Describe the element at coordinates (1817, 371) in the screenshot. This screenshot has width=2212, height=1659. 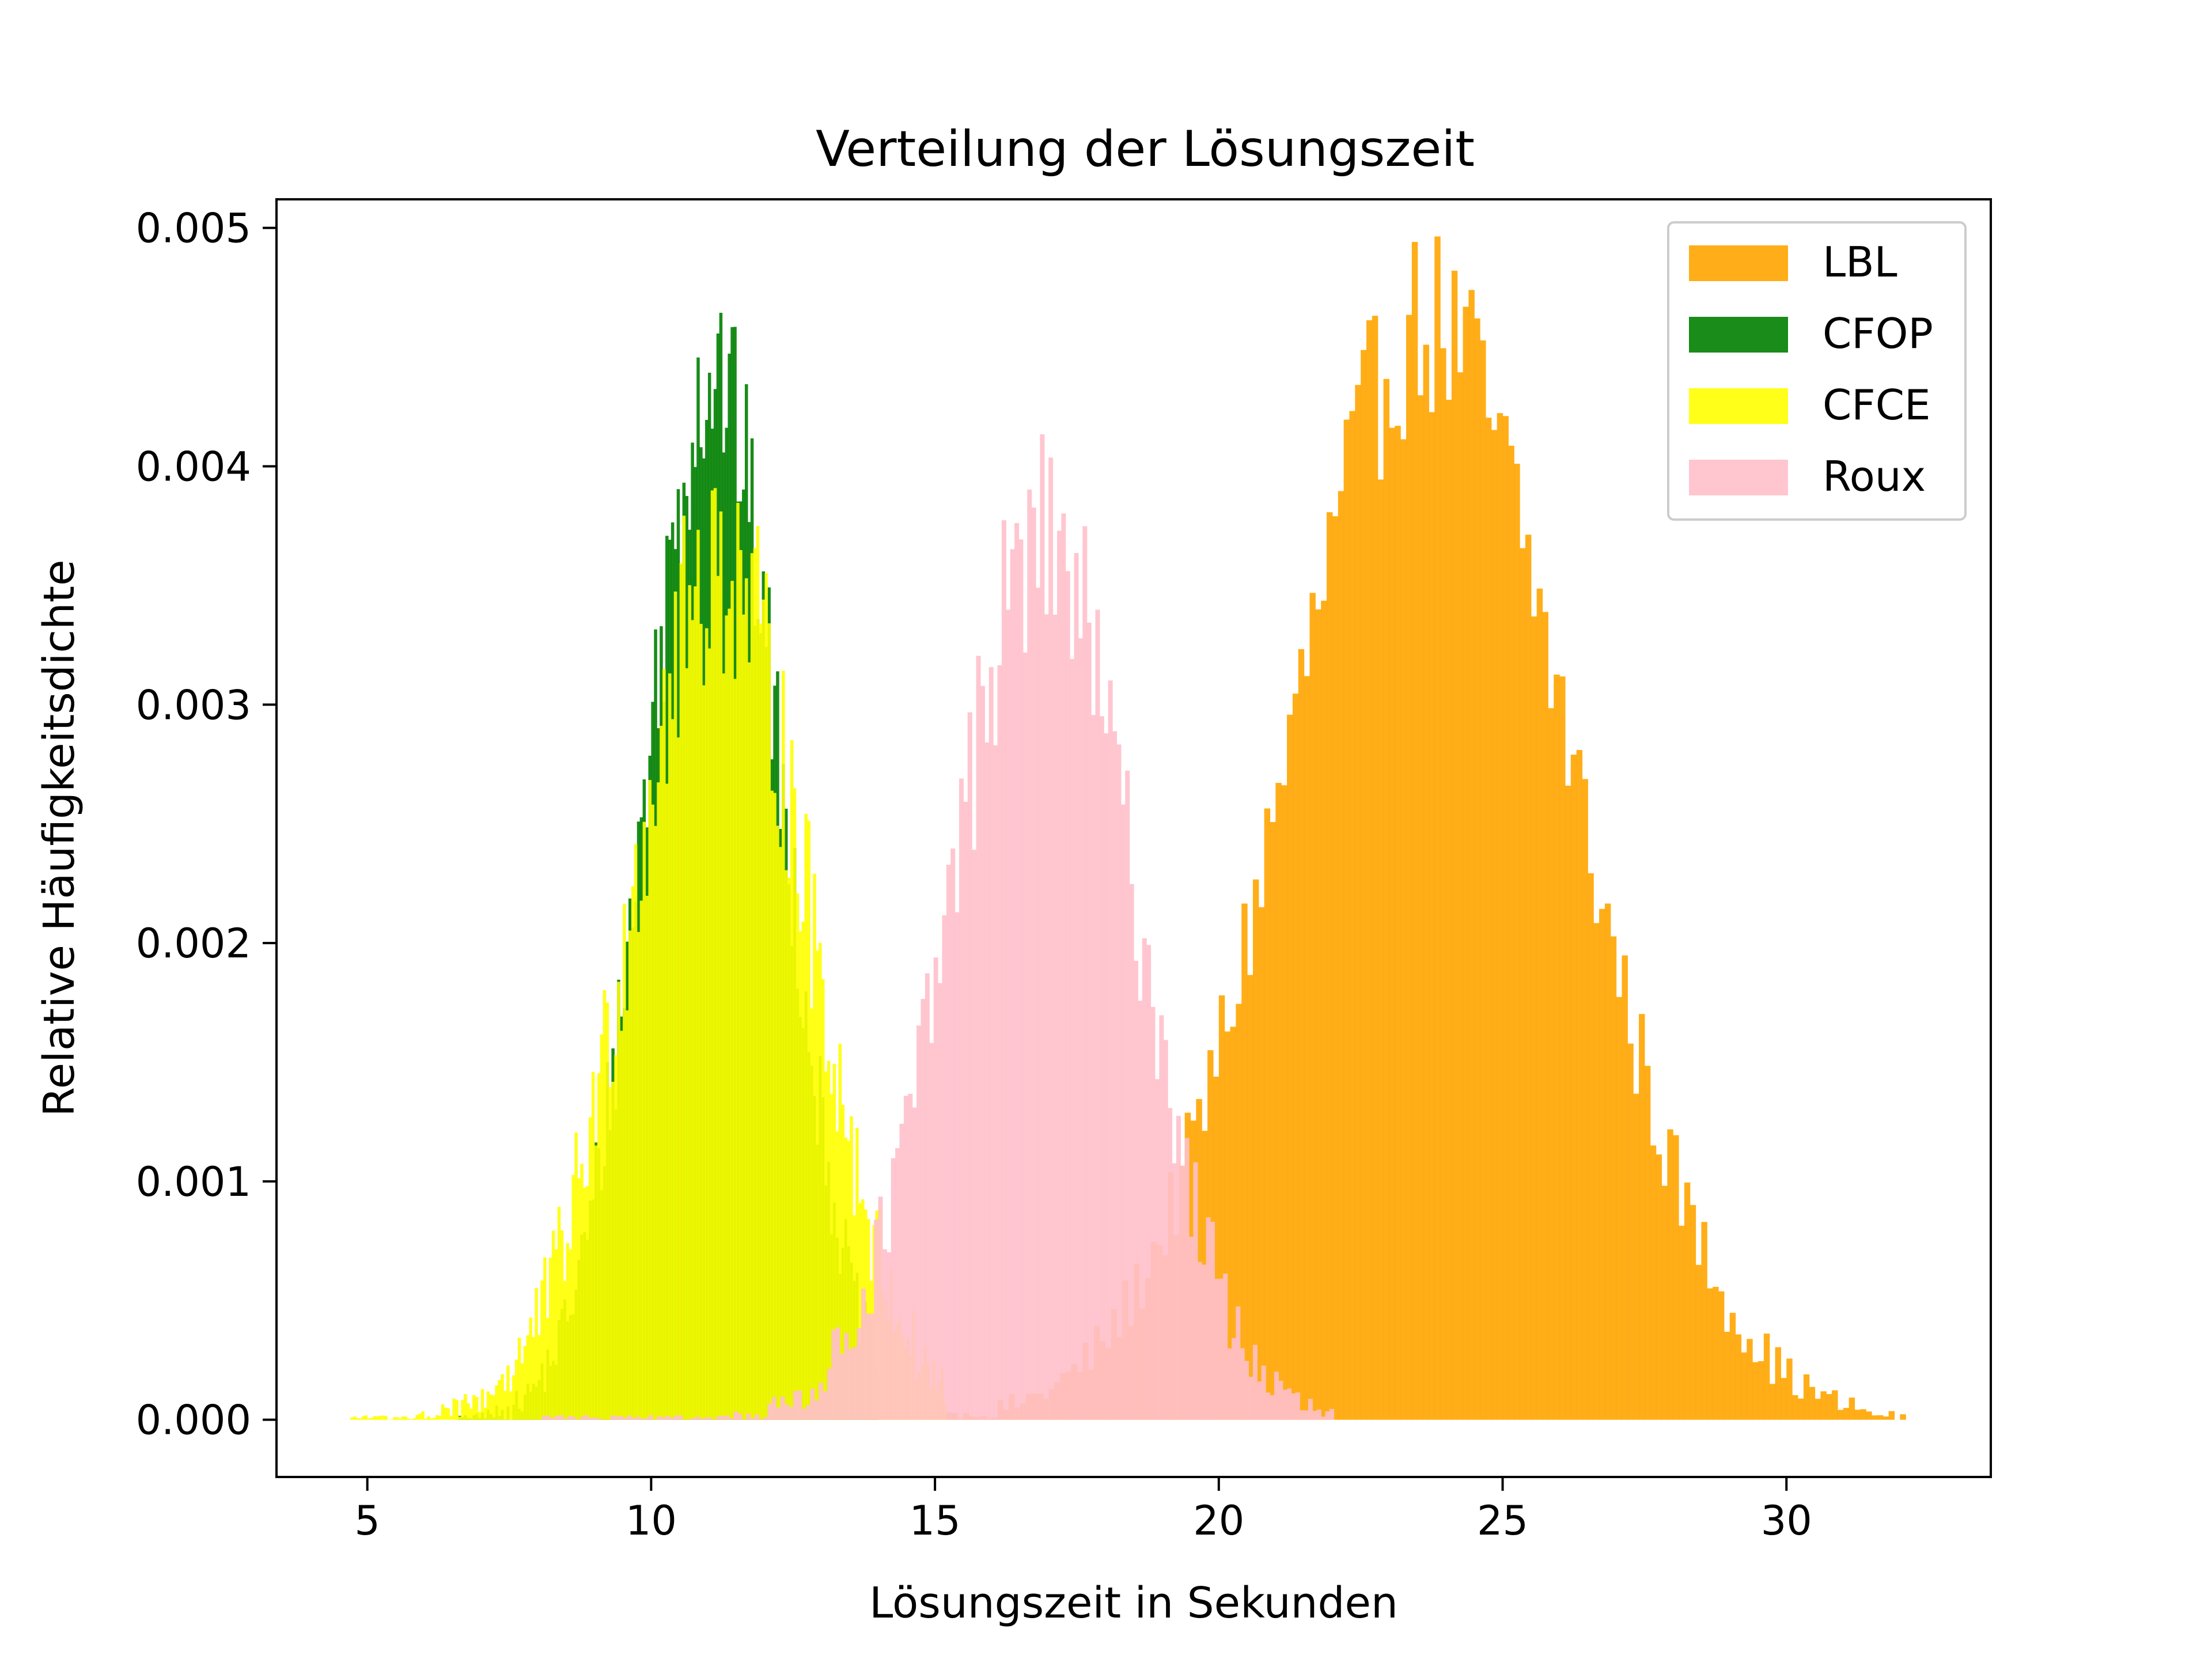
I see `legend: LBL CFOP CFCE Roux` at that location.